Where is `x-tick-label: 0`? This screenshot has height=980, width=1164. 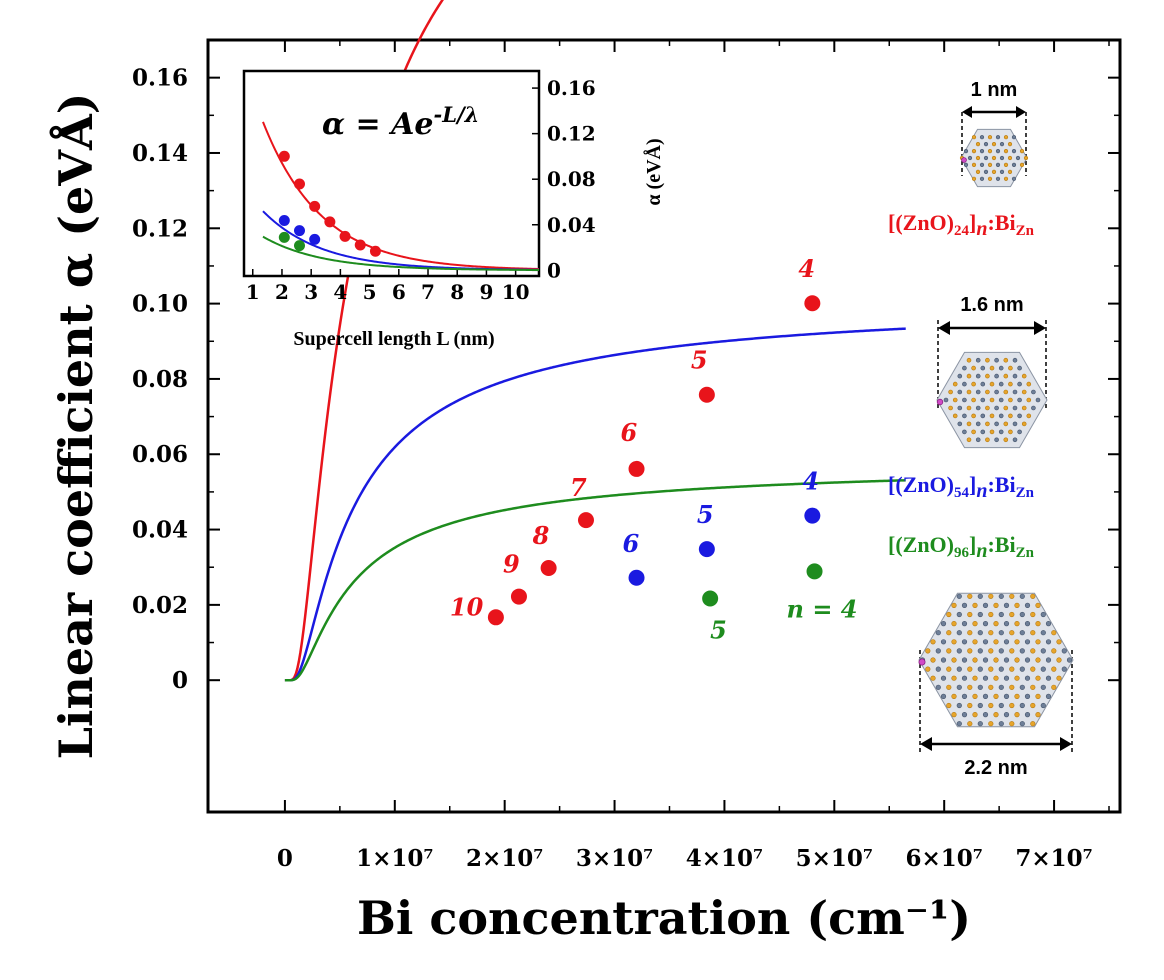 x-tick-label: 0 is located at coordinates (285, 858).